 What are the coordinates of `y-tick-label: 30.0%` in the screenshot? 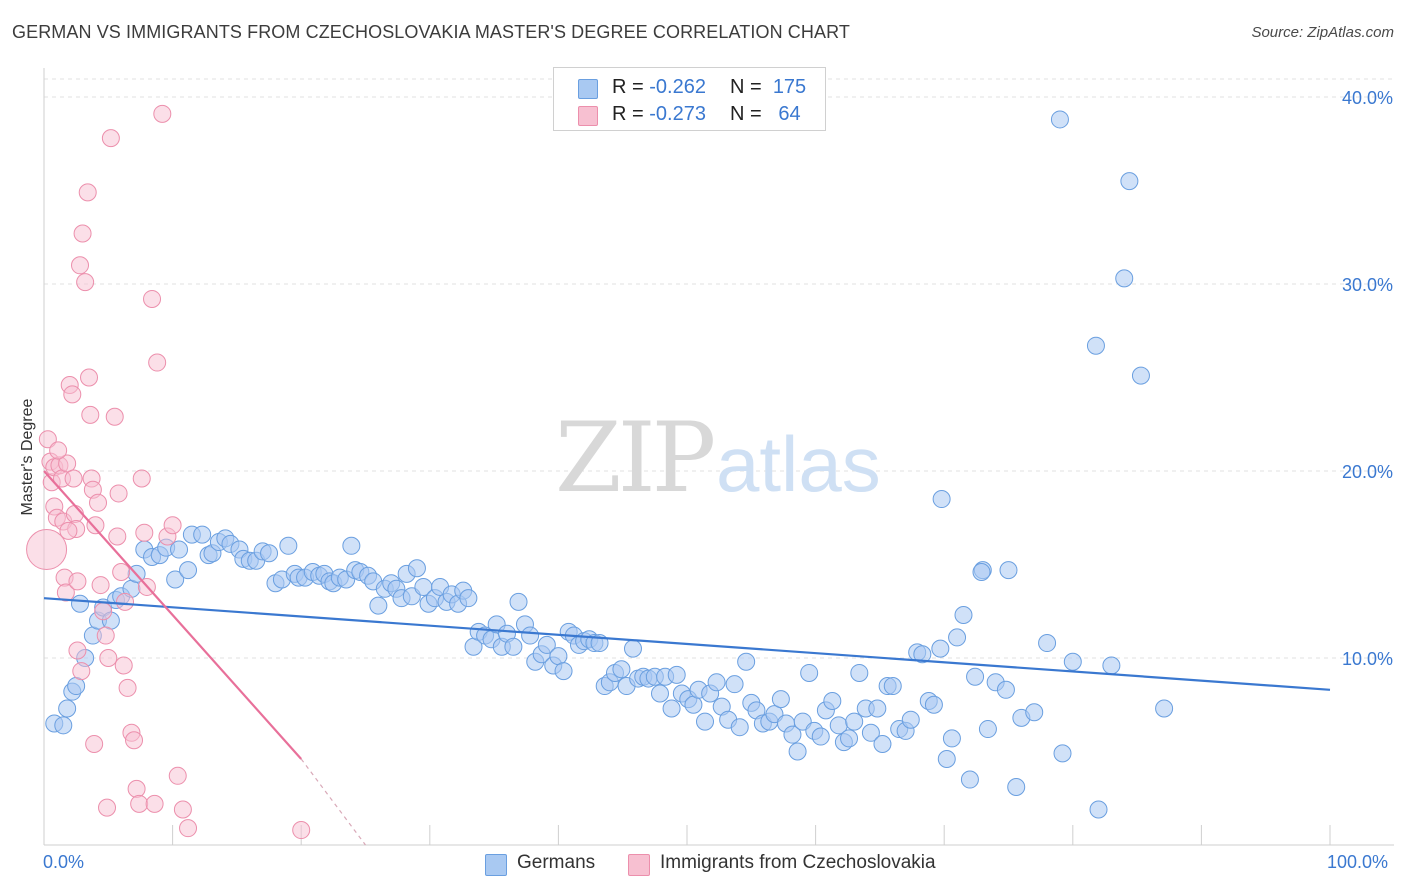 It's located at (1367, 285).